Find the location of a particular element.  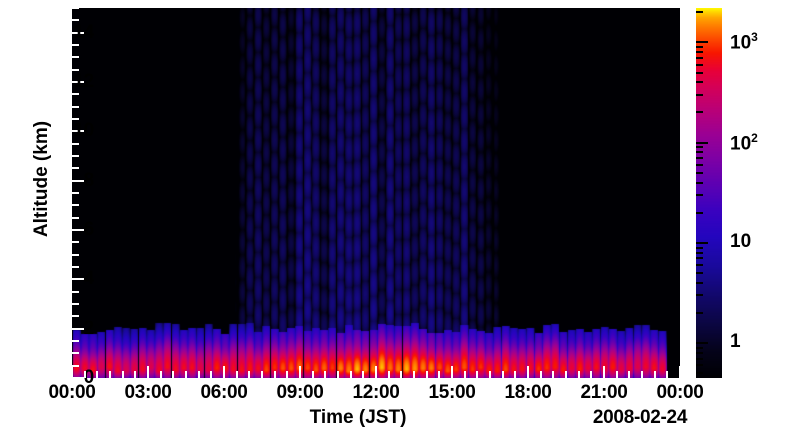

y-axis-tick-label: 12 is located at coordinates (83, 81).